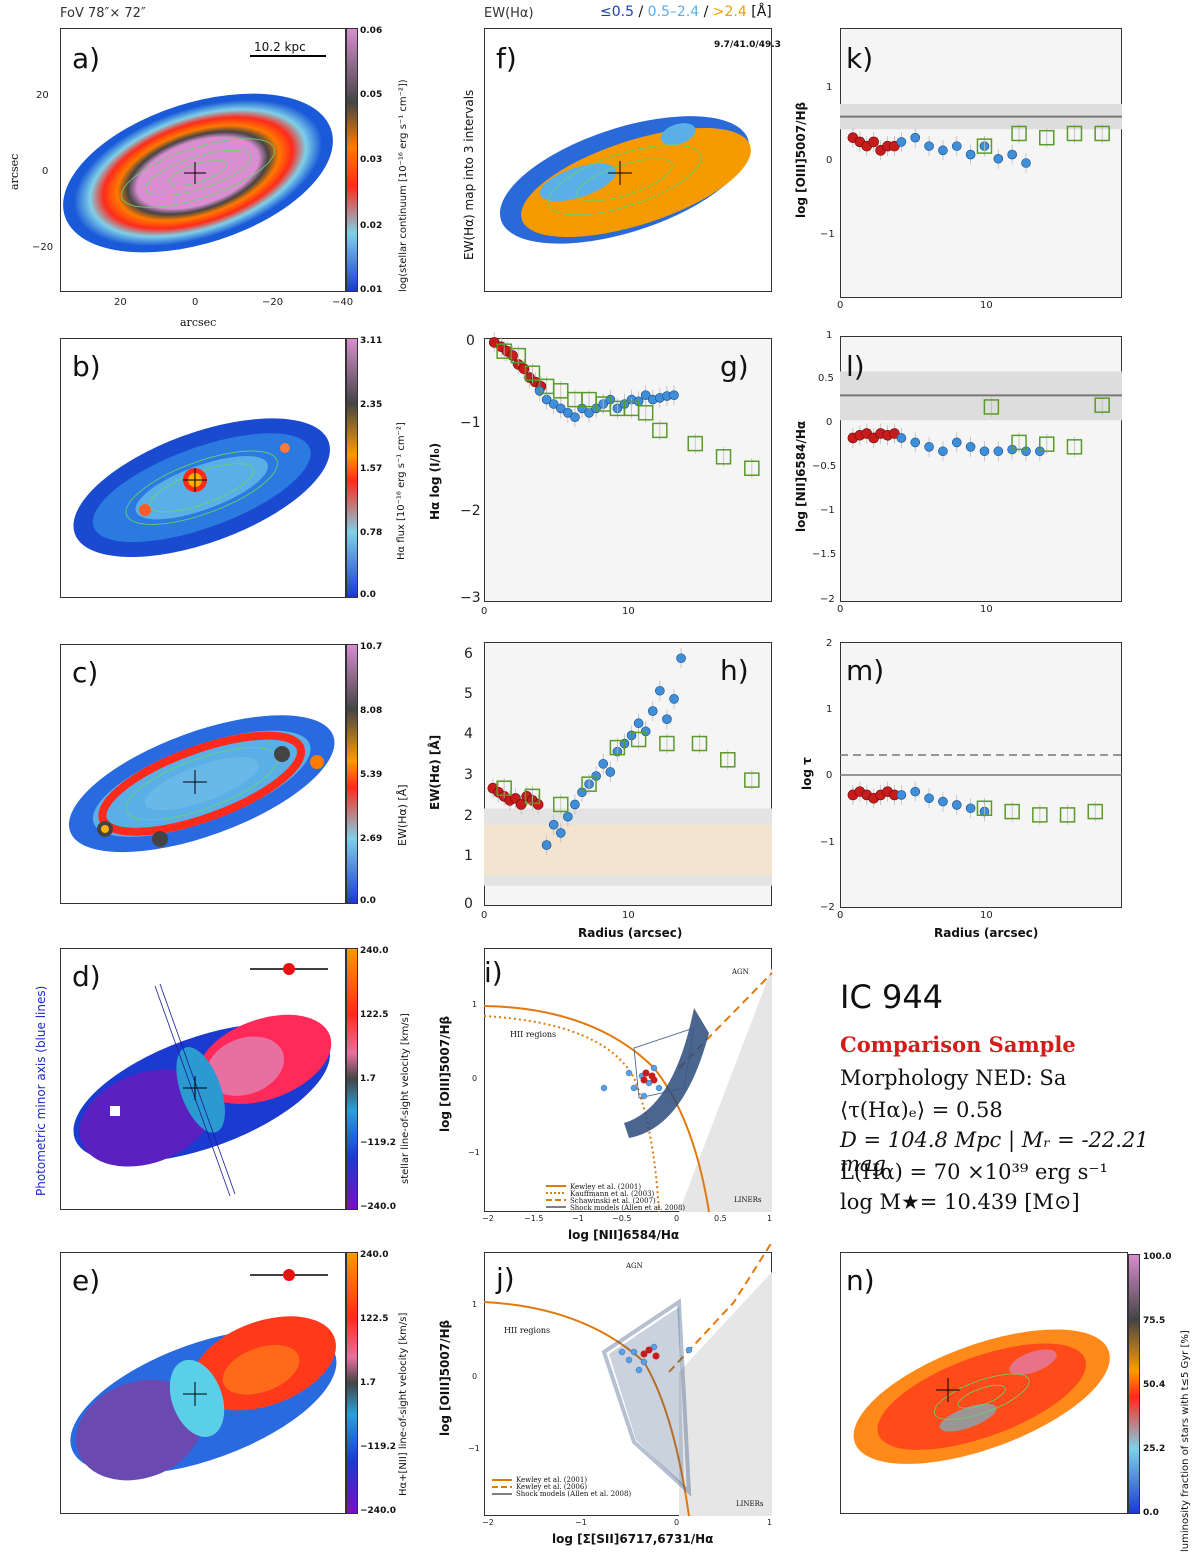 Image resolution: width=1200 pixels, height=1560 pixels. Describe the element at coordinates (552, 1480) in the screenshot. I see `panel-j-legend: Kewley et al. (2001)` at that location.